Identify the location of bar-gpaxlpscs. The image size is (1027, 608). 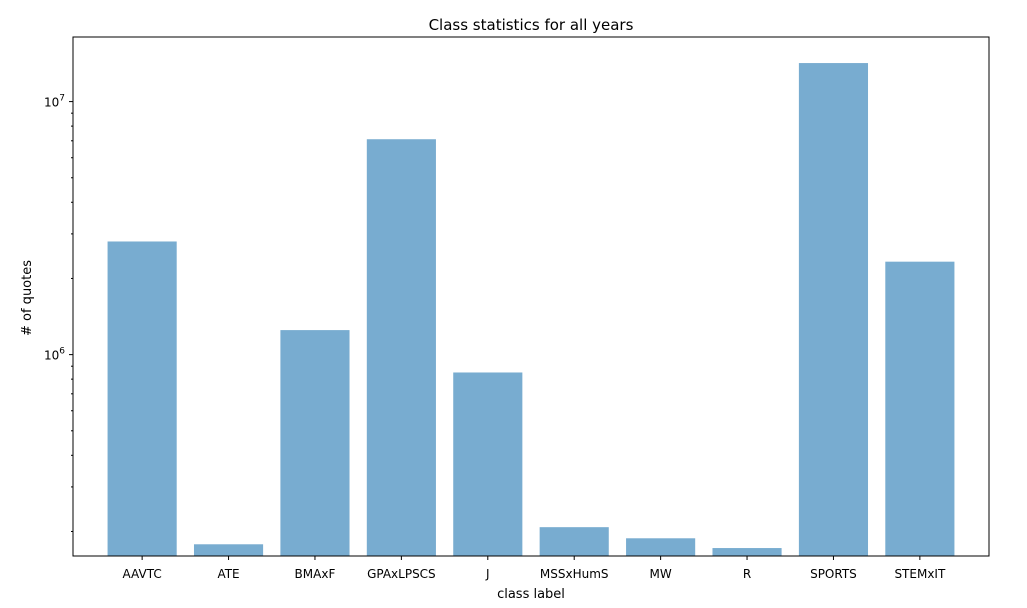
(401, 348).